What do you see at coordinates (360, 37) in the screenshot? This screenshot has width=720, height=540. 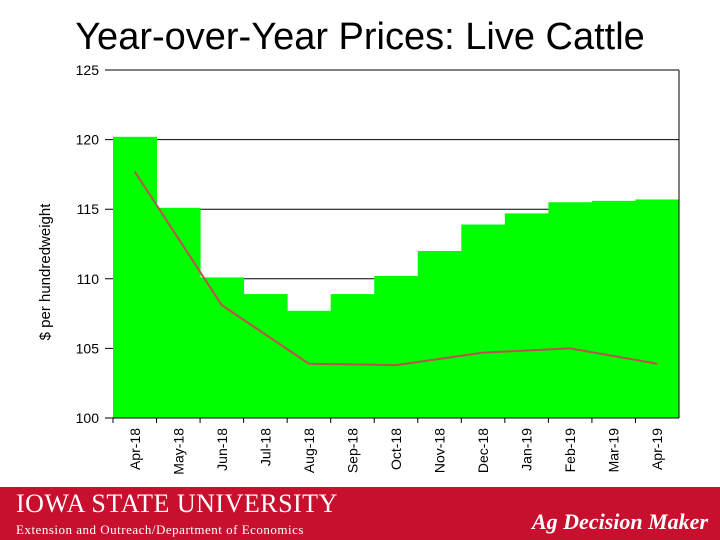 I see `chart-title: Year-over-Year Prices: Live Cattle` at bounding box center [360, 37].